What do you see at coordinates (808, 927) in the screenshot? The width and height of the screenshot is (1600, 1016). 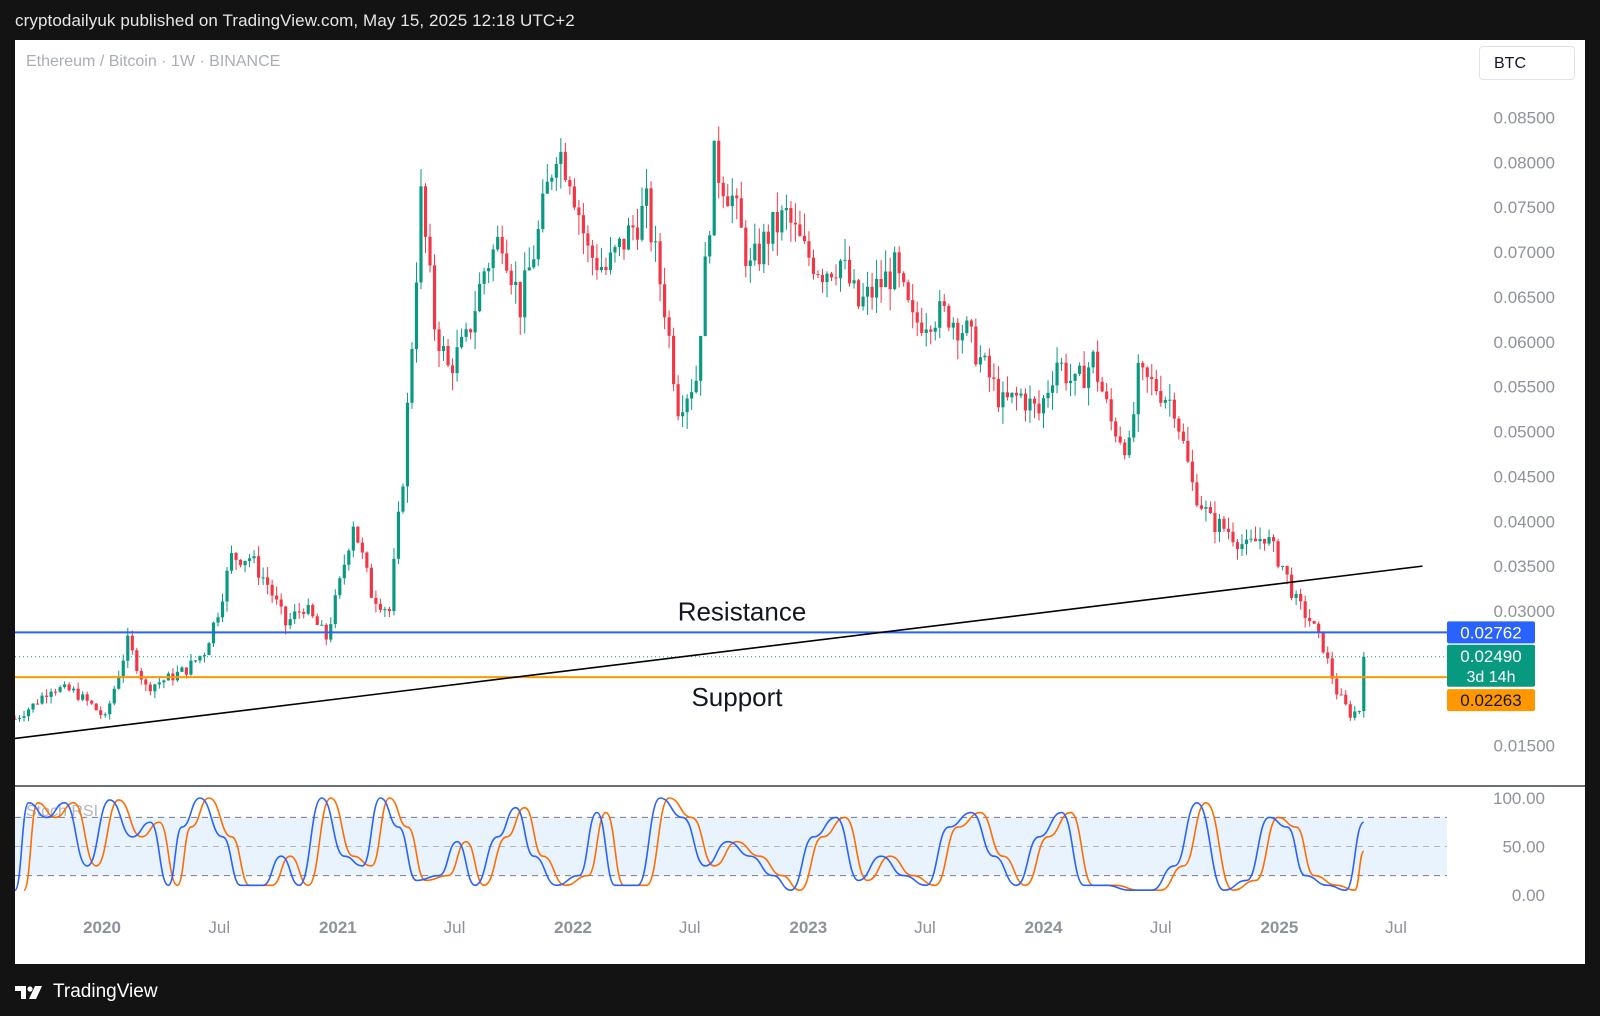 I see `time-tick-label: 2023` at bounding box center [808, 927].